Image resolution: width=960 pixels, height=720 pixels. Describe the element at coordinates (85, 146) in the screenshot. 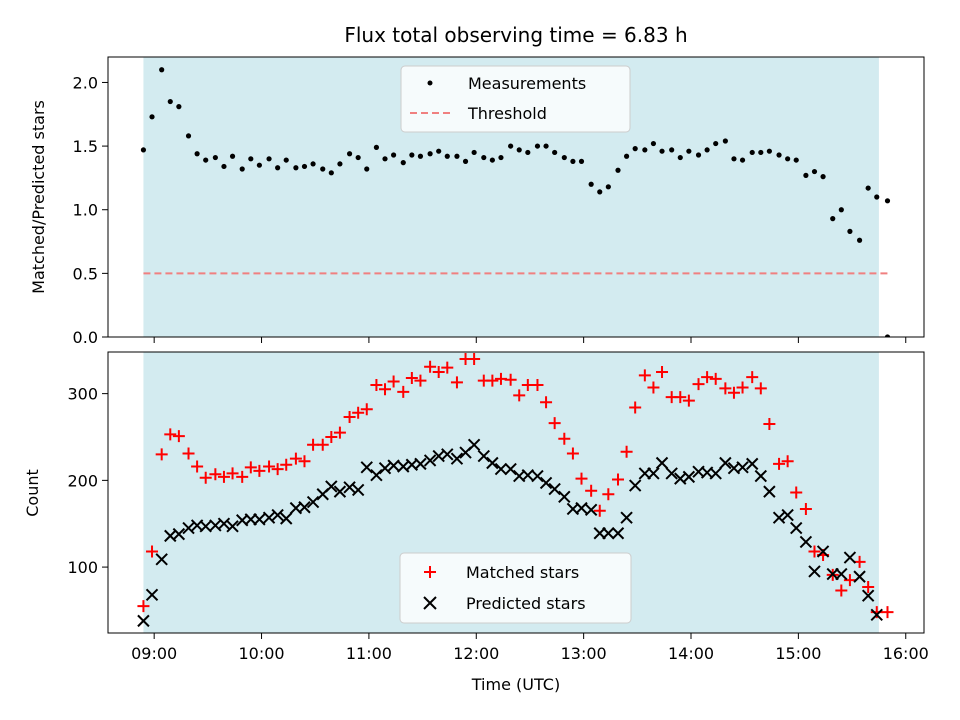

I see `y-tick-label: 1.5` at that location.